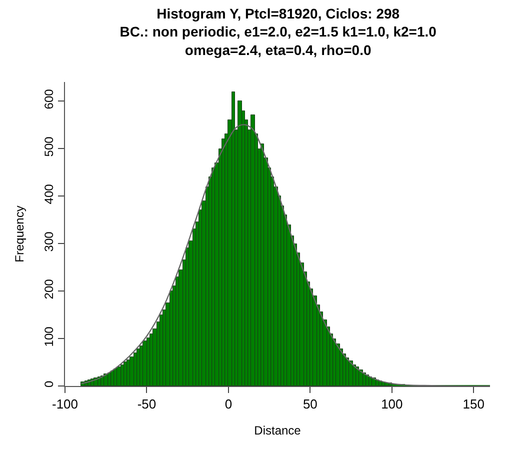 The height and width of the screenshot is (461, 515). What do you see at coordinates (146, 404) in the screenshot?
I see `x-tick-label: -50` at bounding box center [146, 404].